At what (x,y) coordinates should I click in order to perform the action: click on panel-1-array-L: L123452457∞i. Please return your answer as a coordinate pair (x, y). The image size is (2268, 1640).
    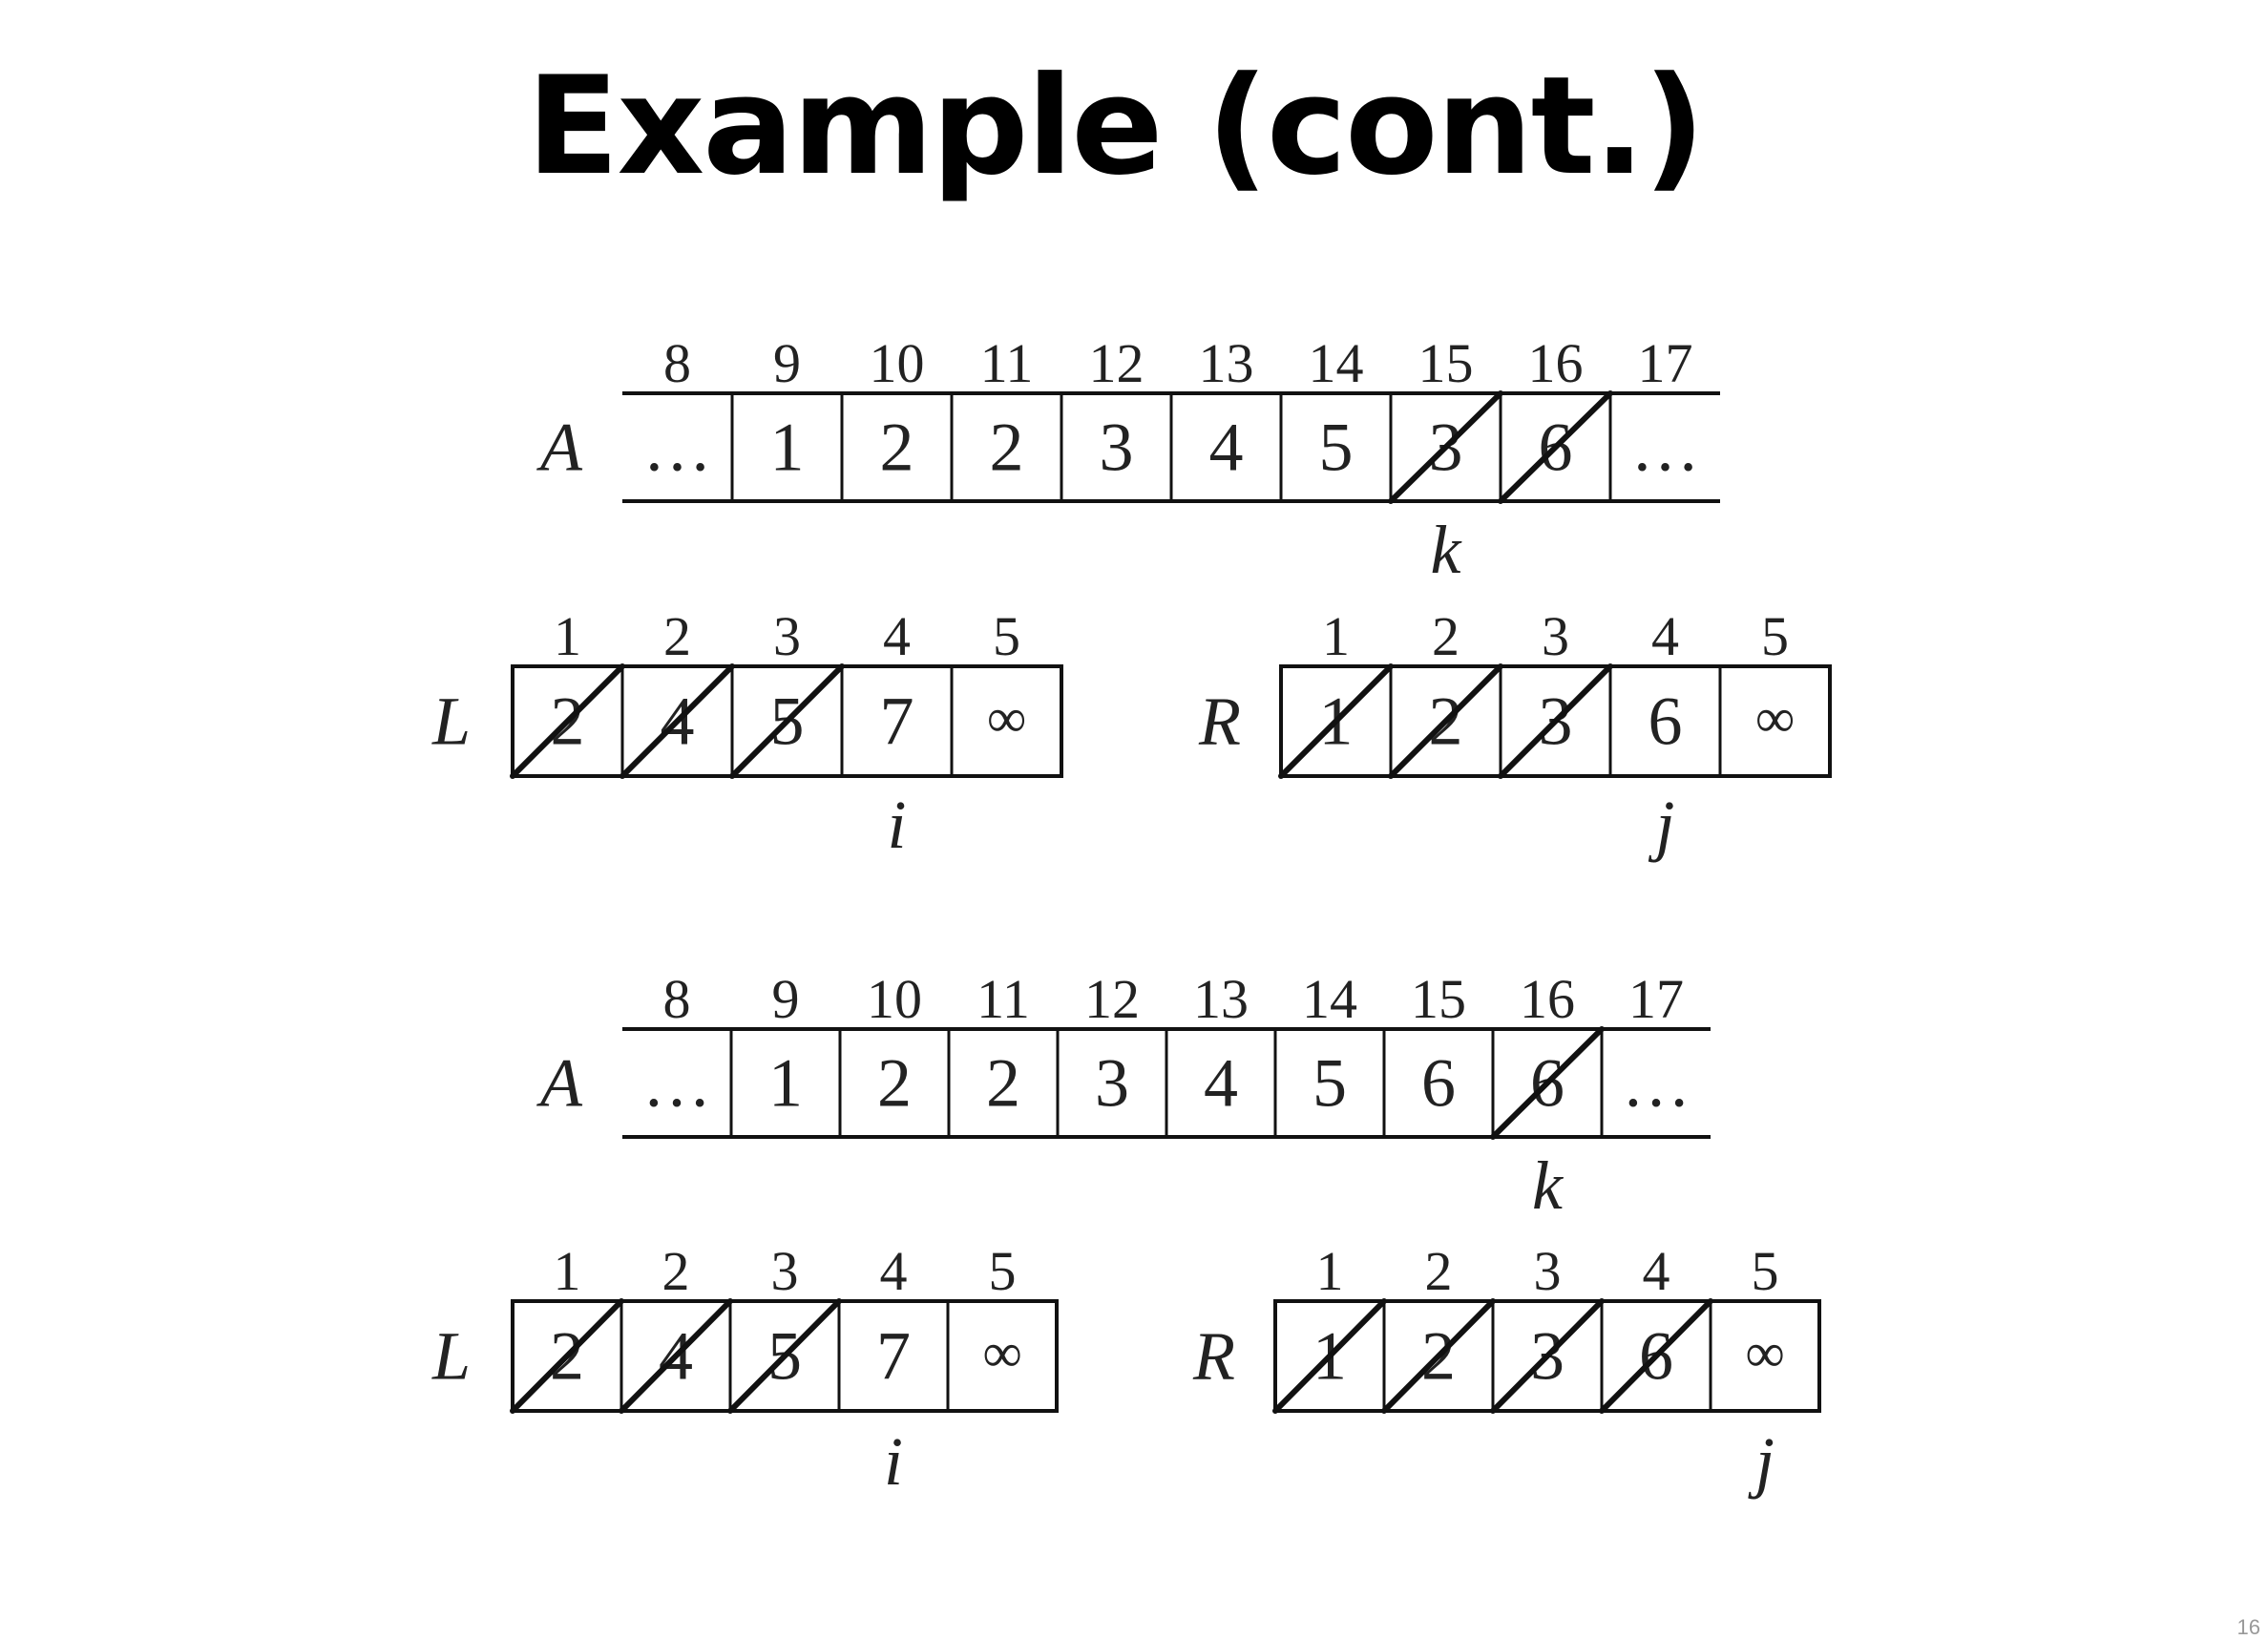
    Looking at the image, I should click on (747, 734).